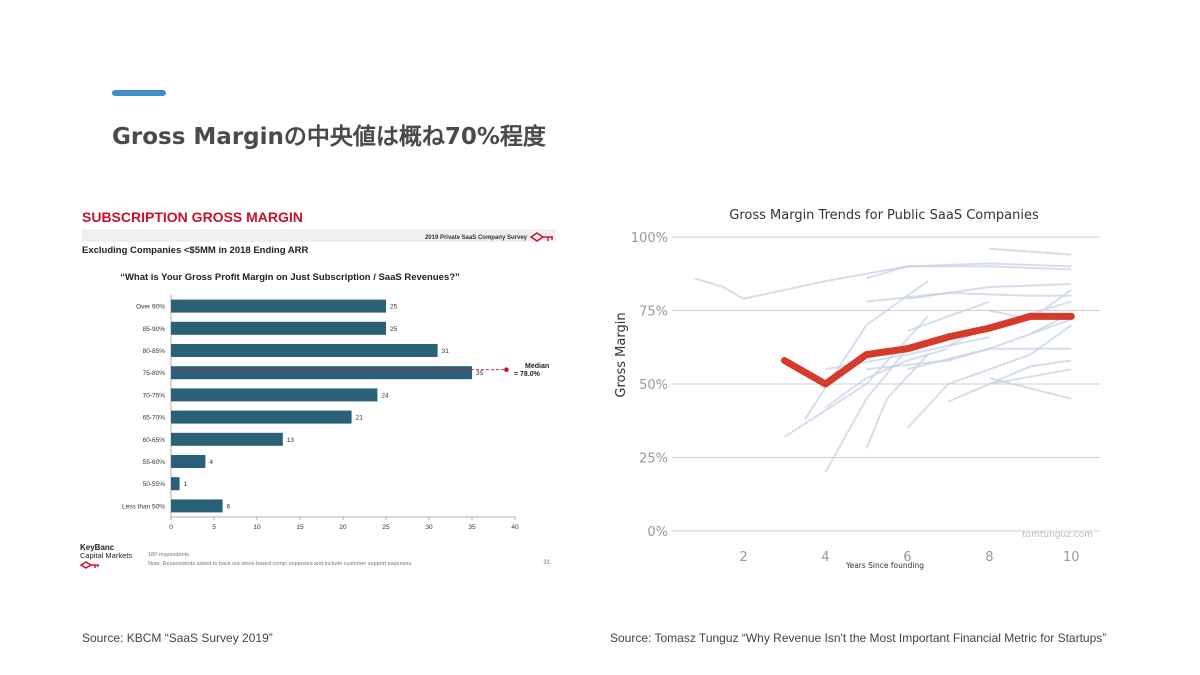  What do you see at coordinates (429, 527) in the screenshot?
I see `bar-x-tick-label: 30` at bounding box center [429, 527].